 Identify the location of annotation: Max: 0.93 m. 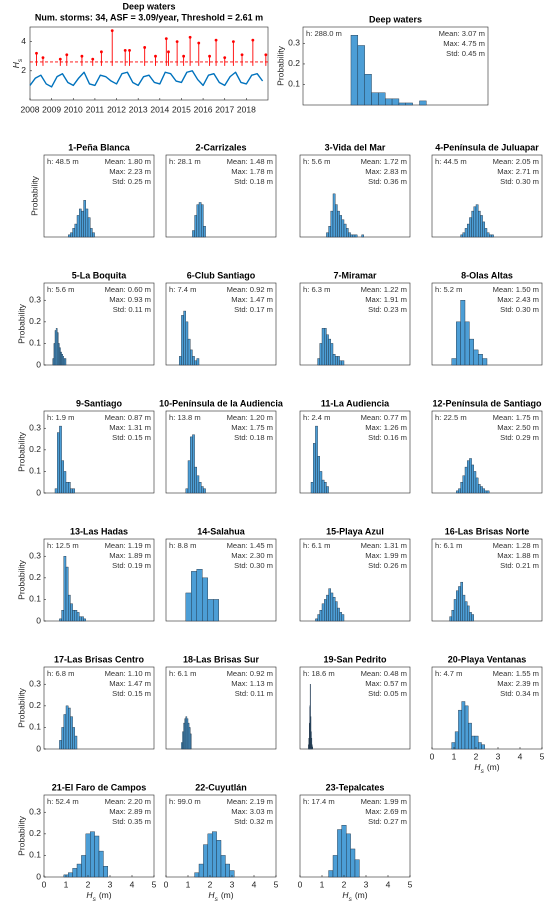
(130, 299).